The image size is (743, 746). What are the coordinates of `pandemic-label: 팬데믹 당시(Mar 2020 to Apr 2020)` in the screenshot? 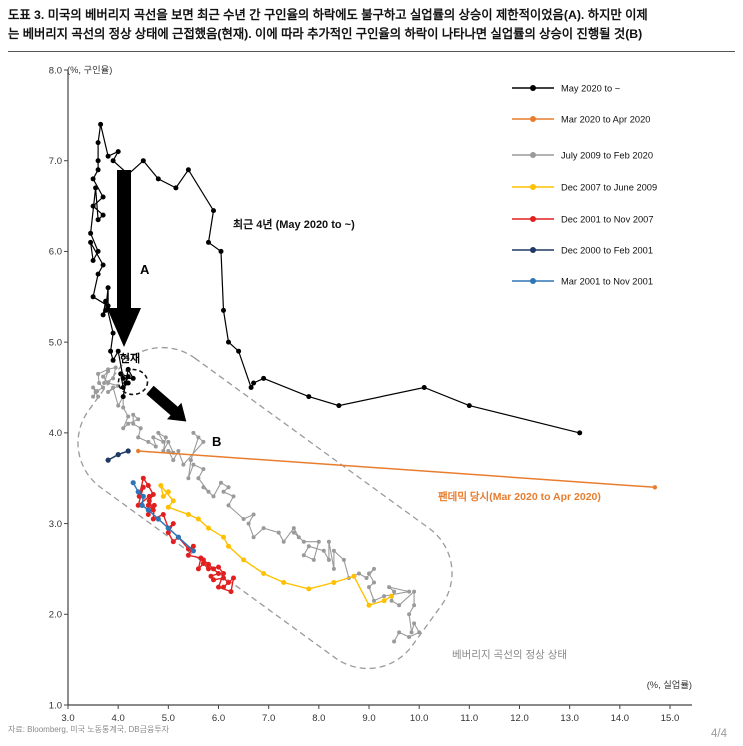 It's located at (519, 496).